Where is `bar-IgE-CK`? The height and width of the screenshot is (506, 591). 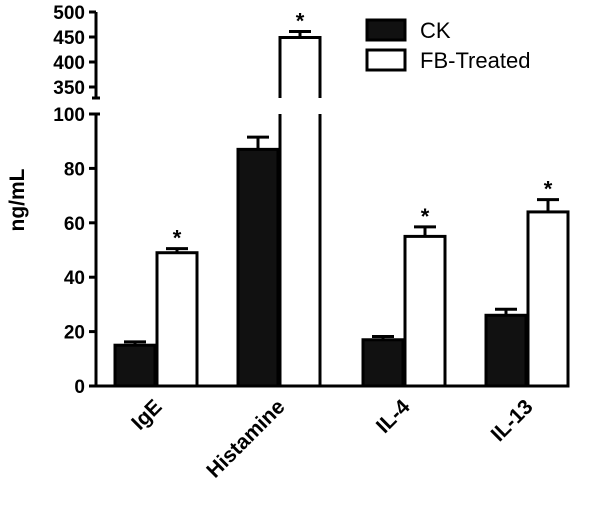 bar-IgE-CK is located at coordinates (135, 365).